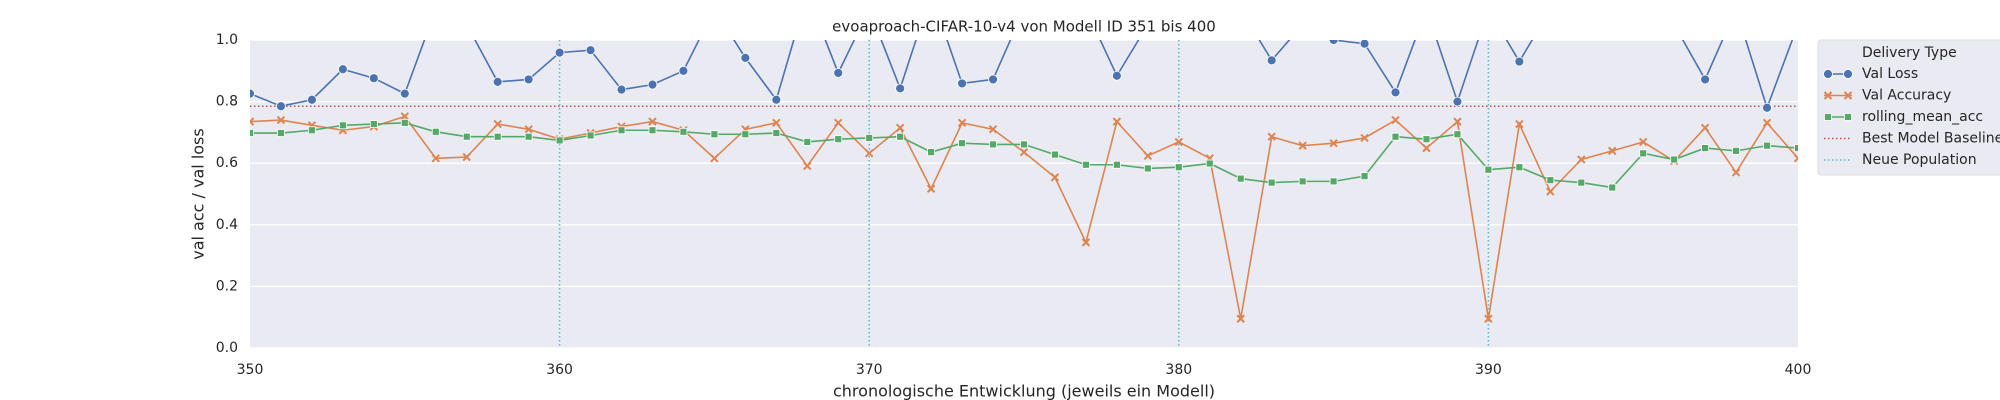 The height and width of the screenshot is (400, 2000). What do you see at coordinates (1919, 160) in the screenshot?
I see `legend-label: Neue Population` at bounding box center [1919, 160].